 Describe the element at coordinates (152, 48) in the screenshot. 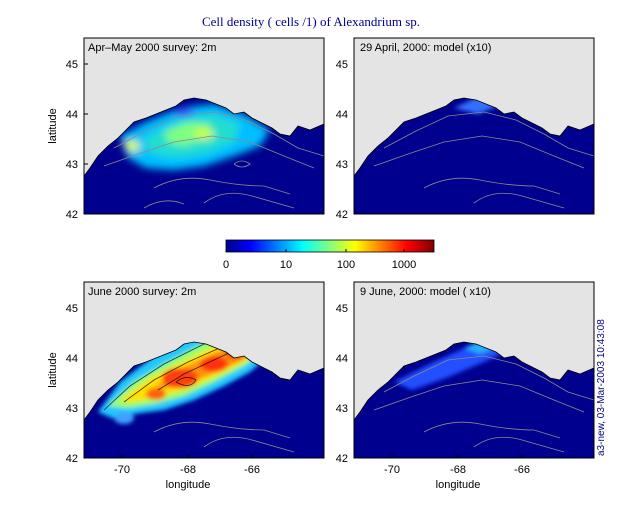

I see `panel-label: Apr–May 2000 survey: 2m` at that location.